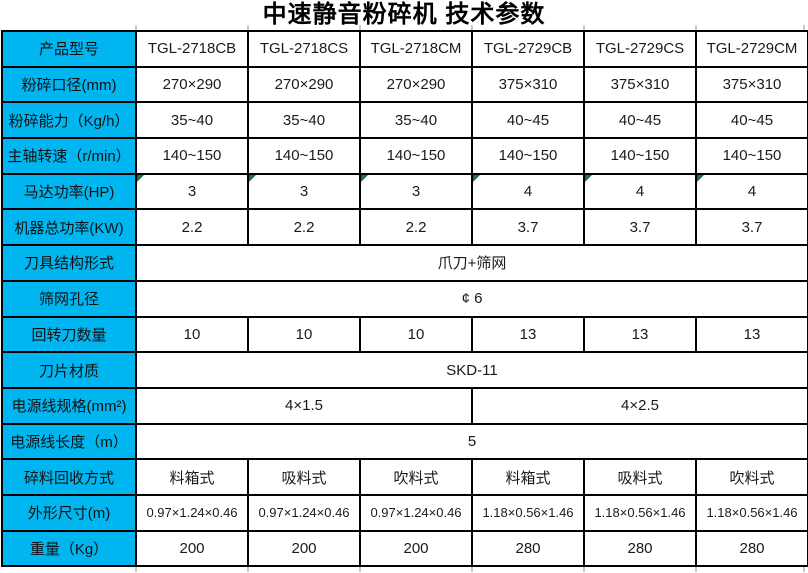 The height and width of the screenshot is (573, 808). I want to click on cell: 4×2.5, so click(639, 405).